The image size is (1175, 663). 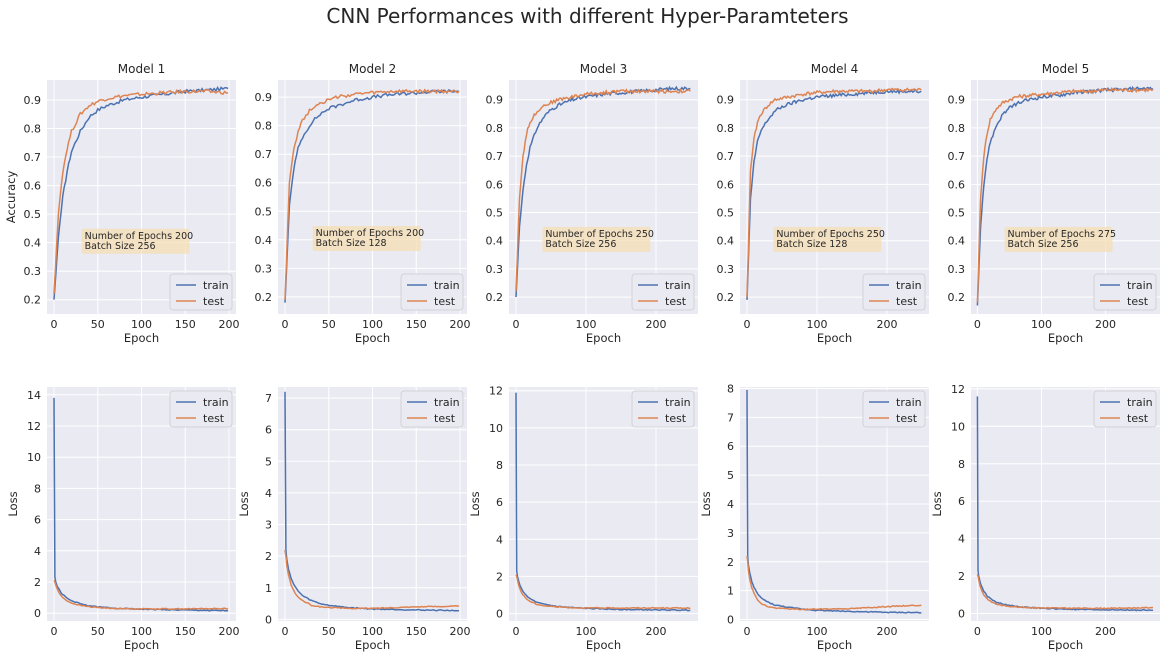 I want to click on subplot-title: Model 3, so click(x=603, y=69).